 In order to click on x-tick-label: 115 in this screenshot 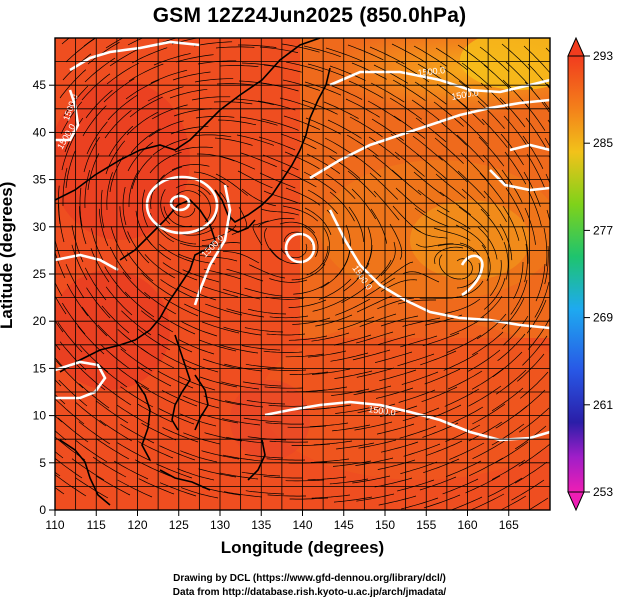, I will do `click(96, 525)`.